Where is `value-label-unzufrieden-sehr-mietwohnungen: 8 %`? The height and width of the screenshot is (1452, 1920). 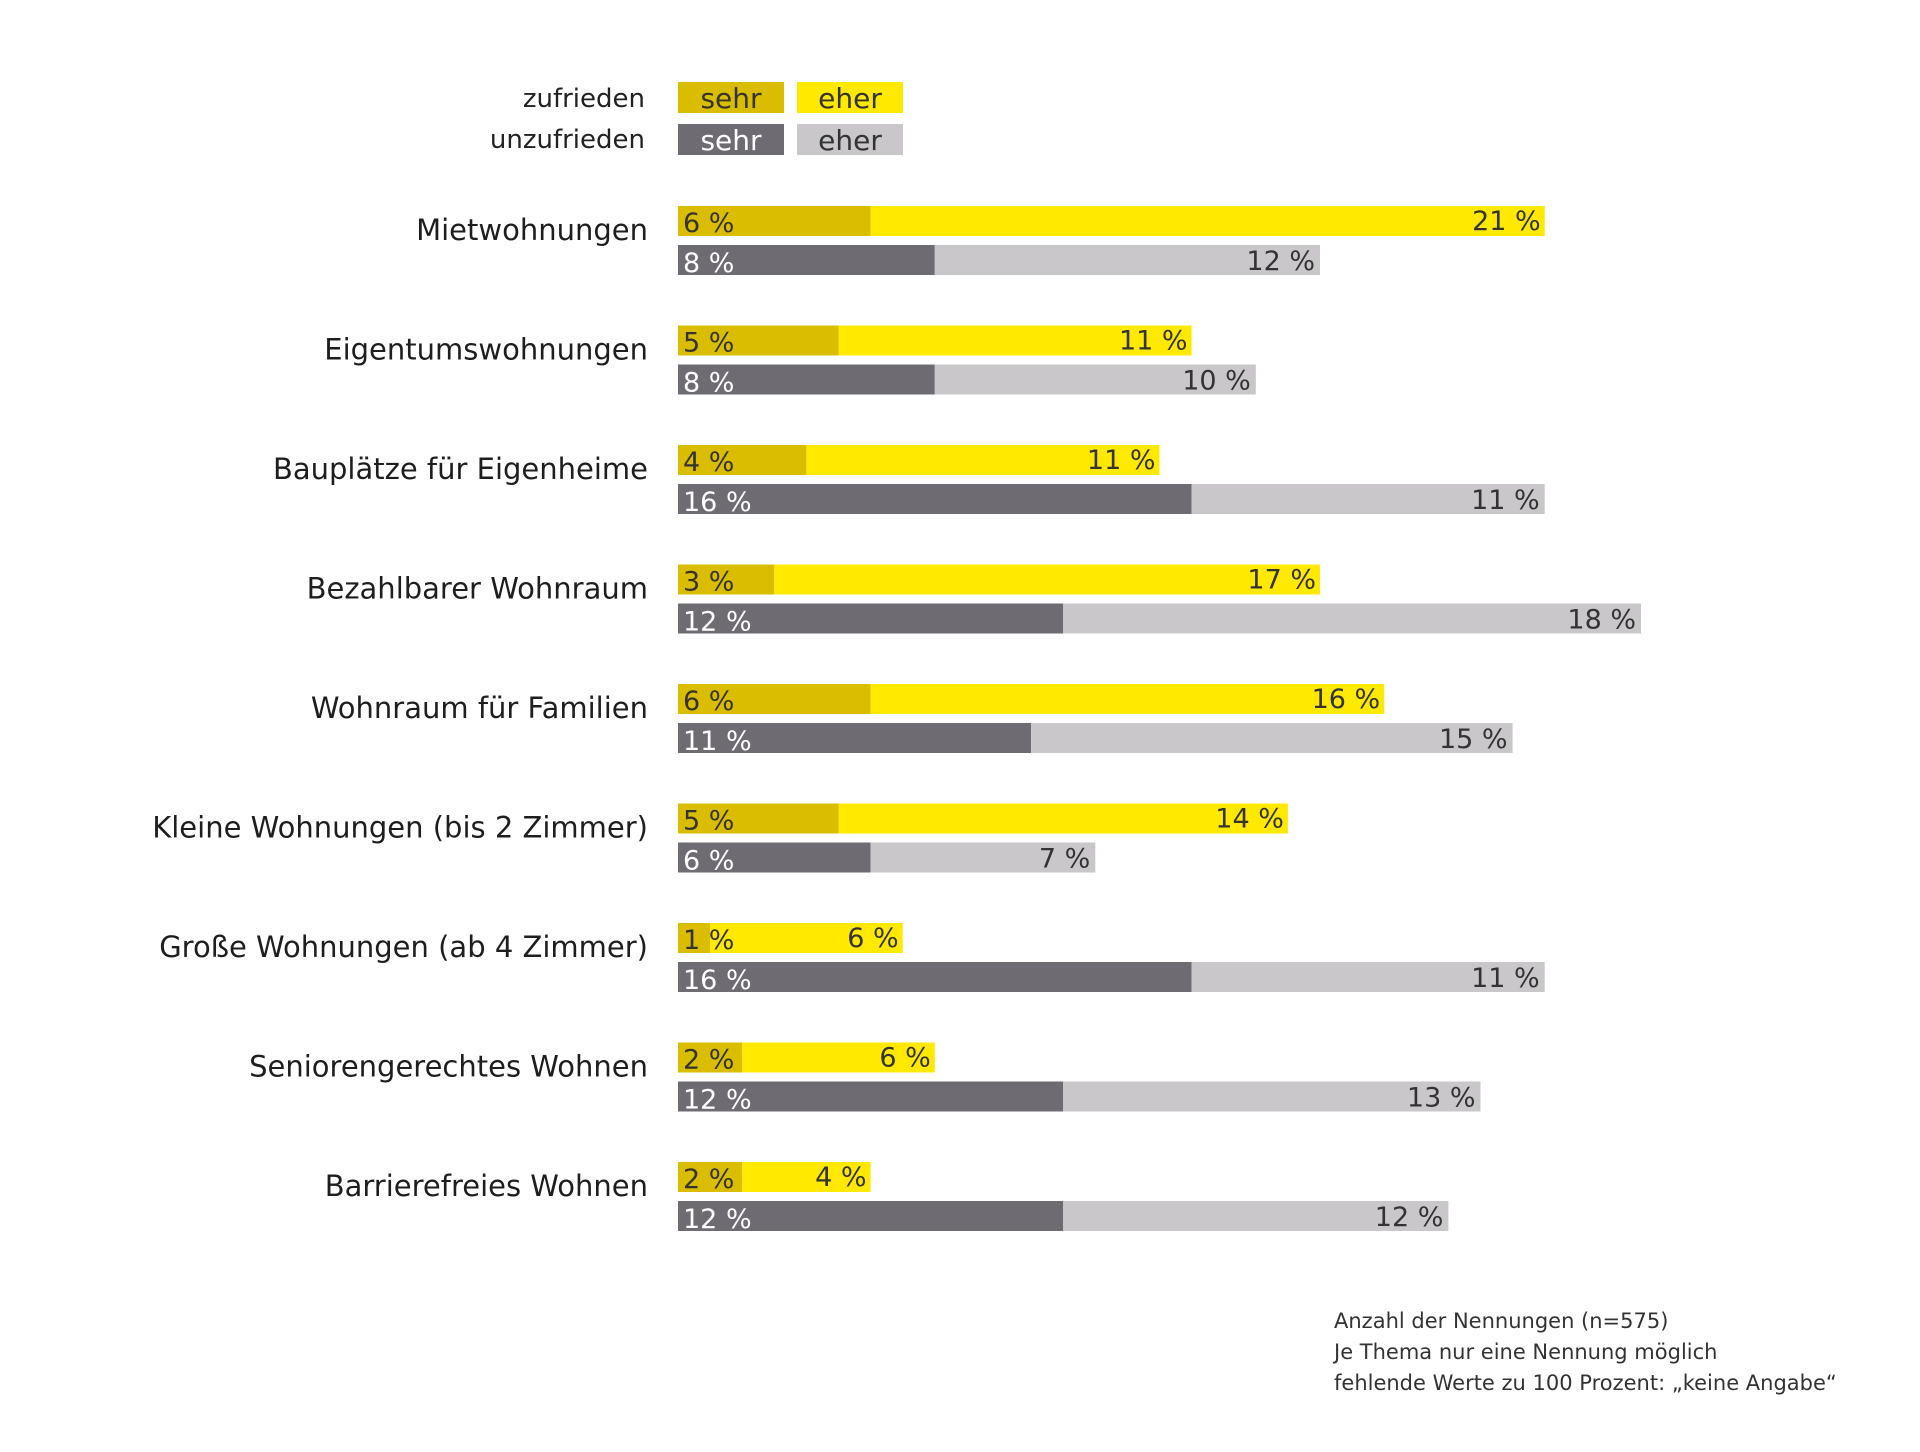
value-label-unzufrieden-sehr-mietwohnungen: 8 % is located at coordinates (708, 263).